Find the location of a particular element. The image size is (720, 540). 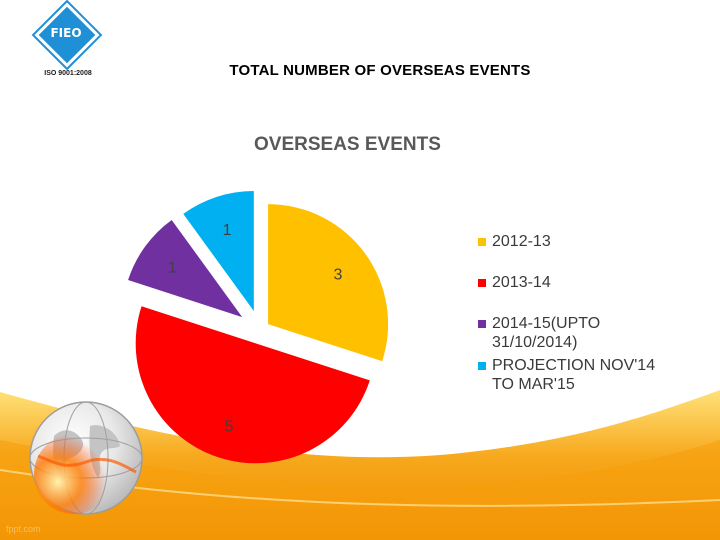

iso-certification: ISO 9001:2008 is located at coordinates (68, 73).